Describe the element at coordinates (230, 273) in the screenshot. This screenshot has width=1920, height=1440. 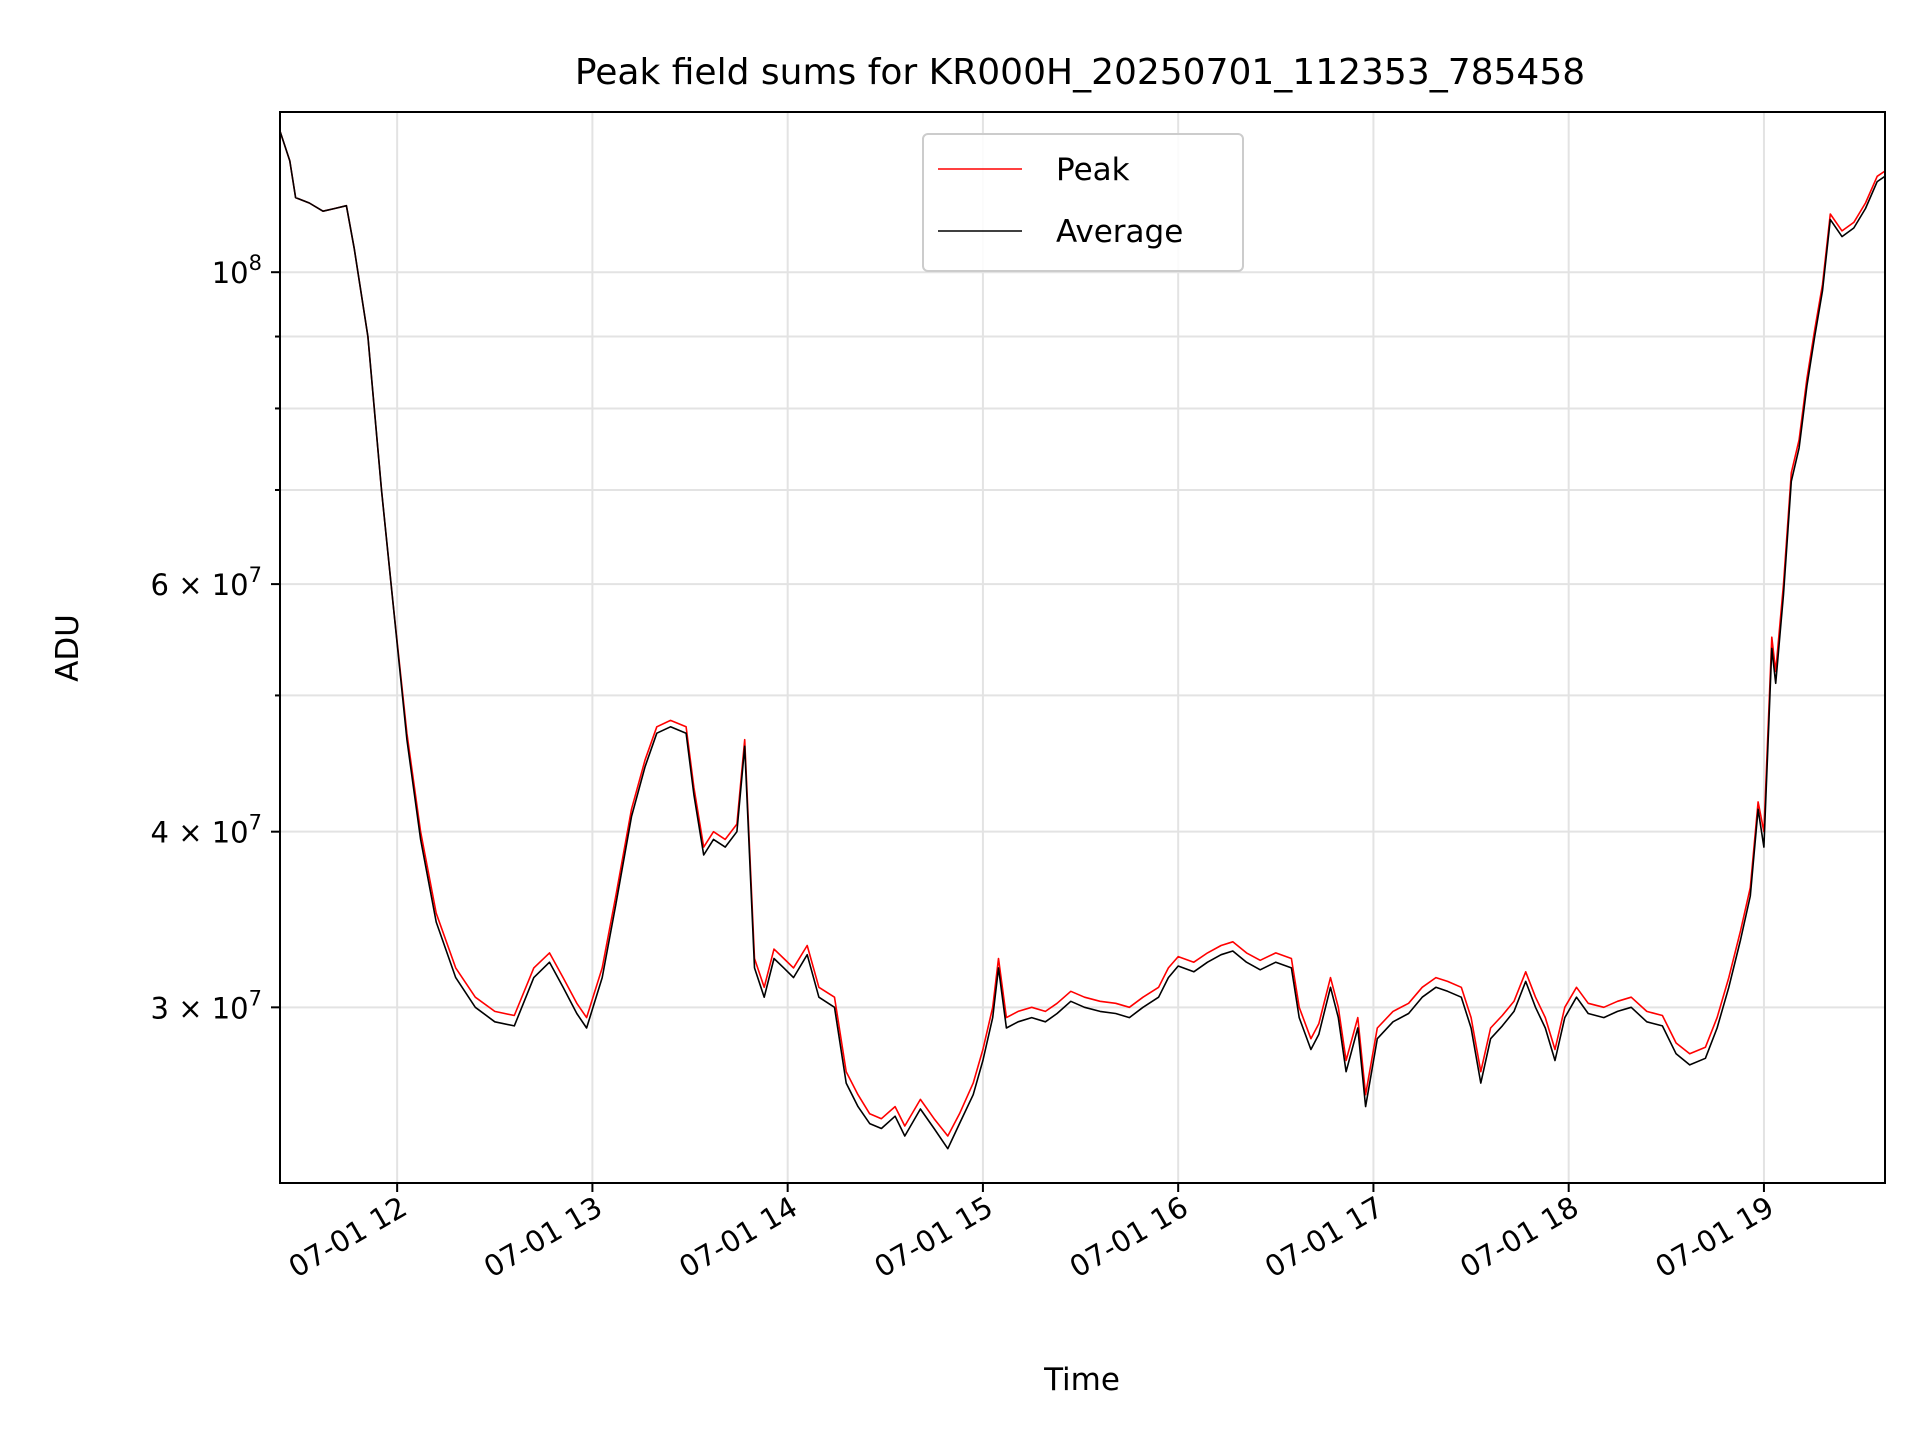
I see `y-tick-label-base: 10` at that location.